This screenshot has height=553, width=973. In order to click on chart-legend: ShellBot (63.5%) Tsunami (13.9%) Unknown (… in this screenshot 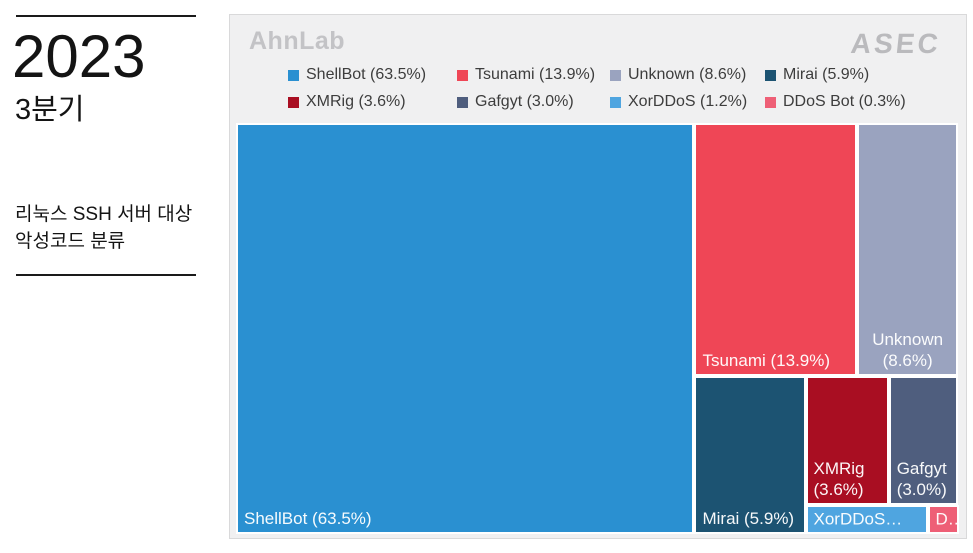, I will do `click(597, 88)`.